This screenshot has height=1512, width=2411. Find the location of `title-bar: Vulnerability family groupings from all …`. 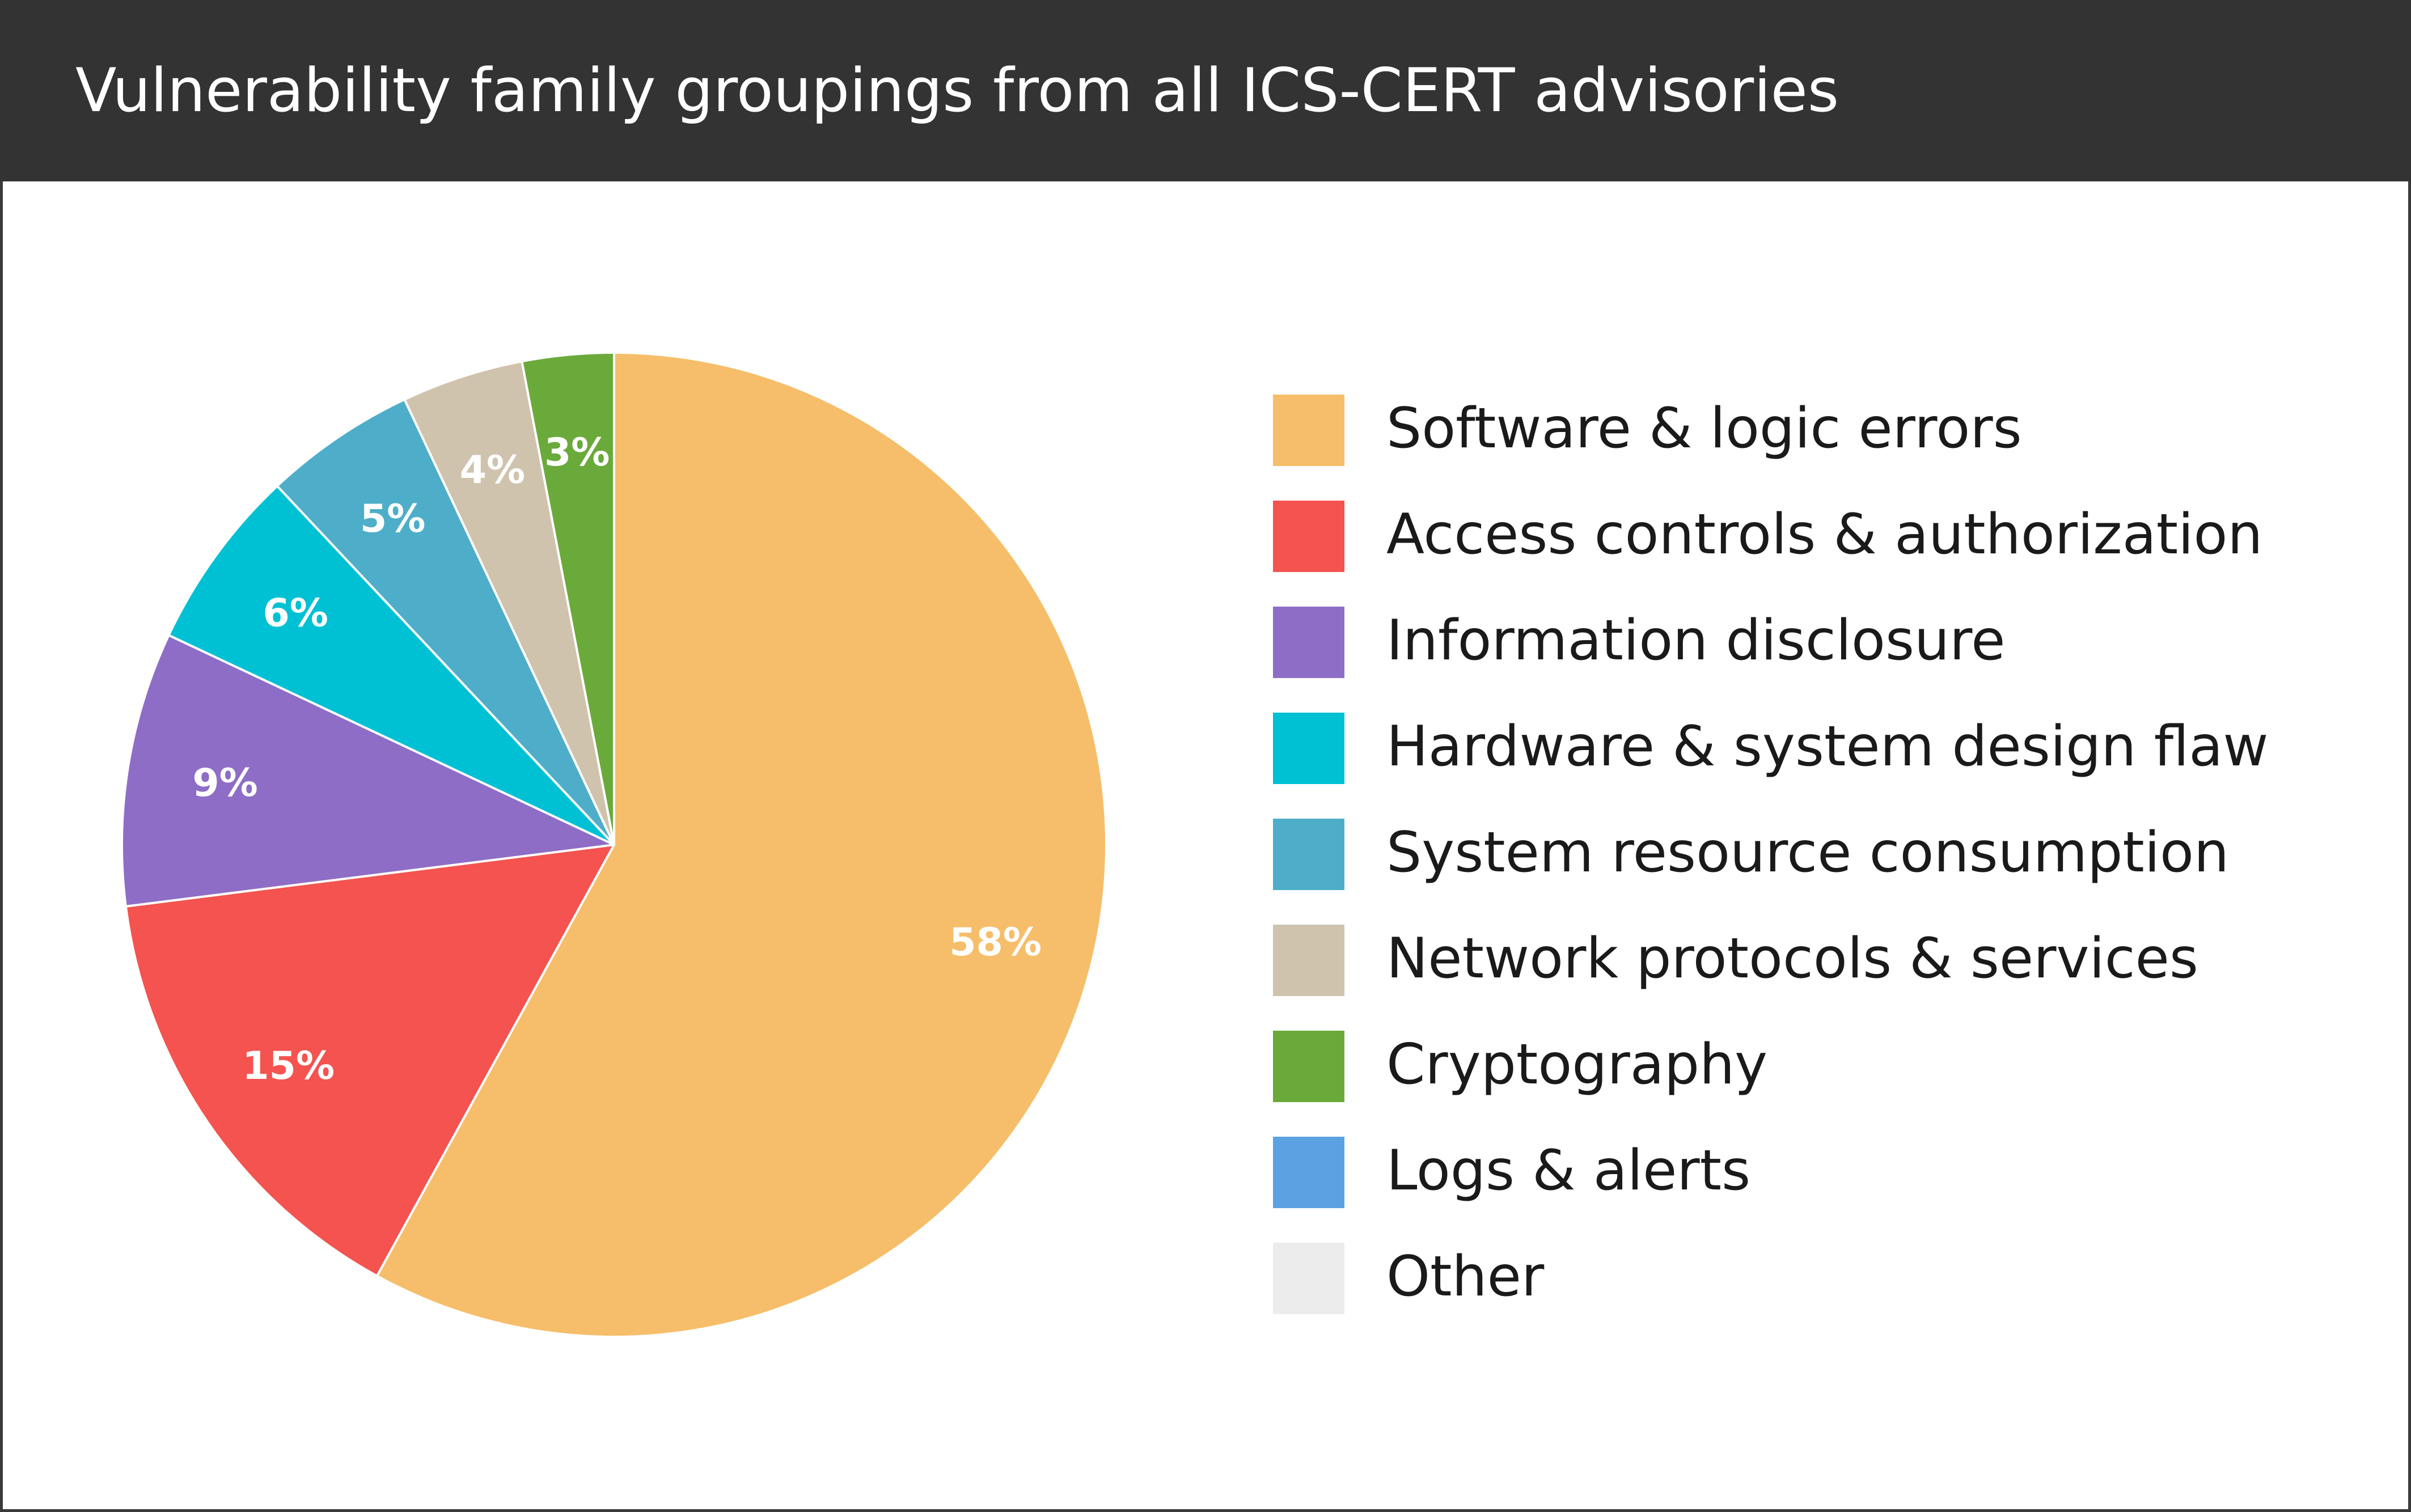

title-bar: Vulnerability family groupings from all … is located at coordinates (1205, 90).